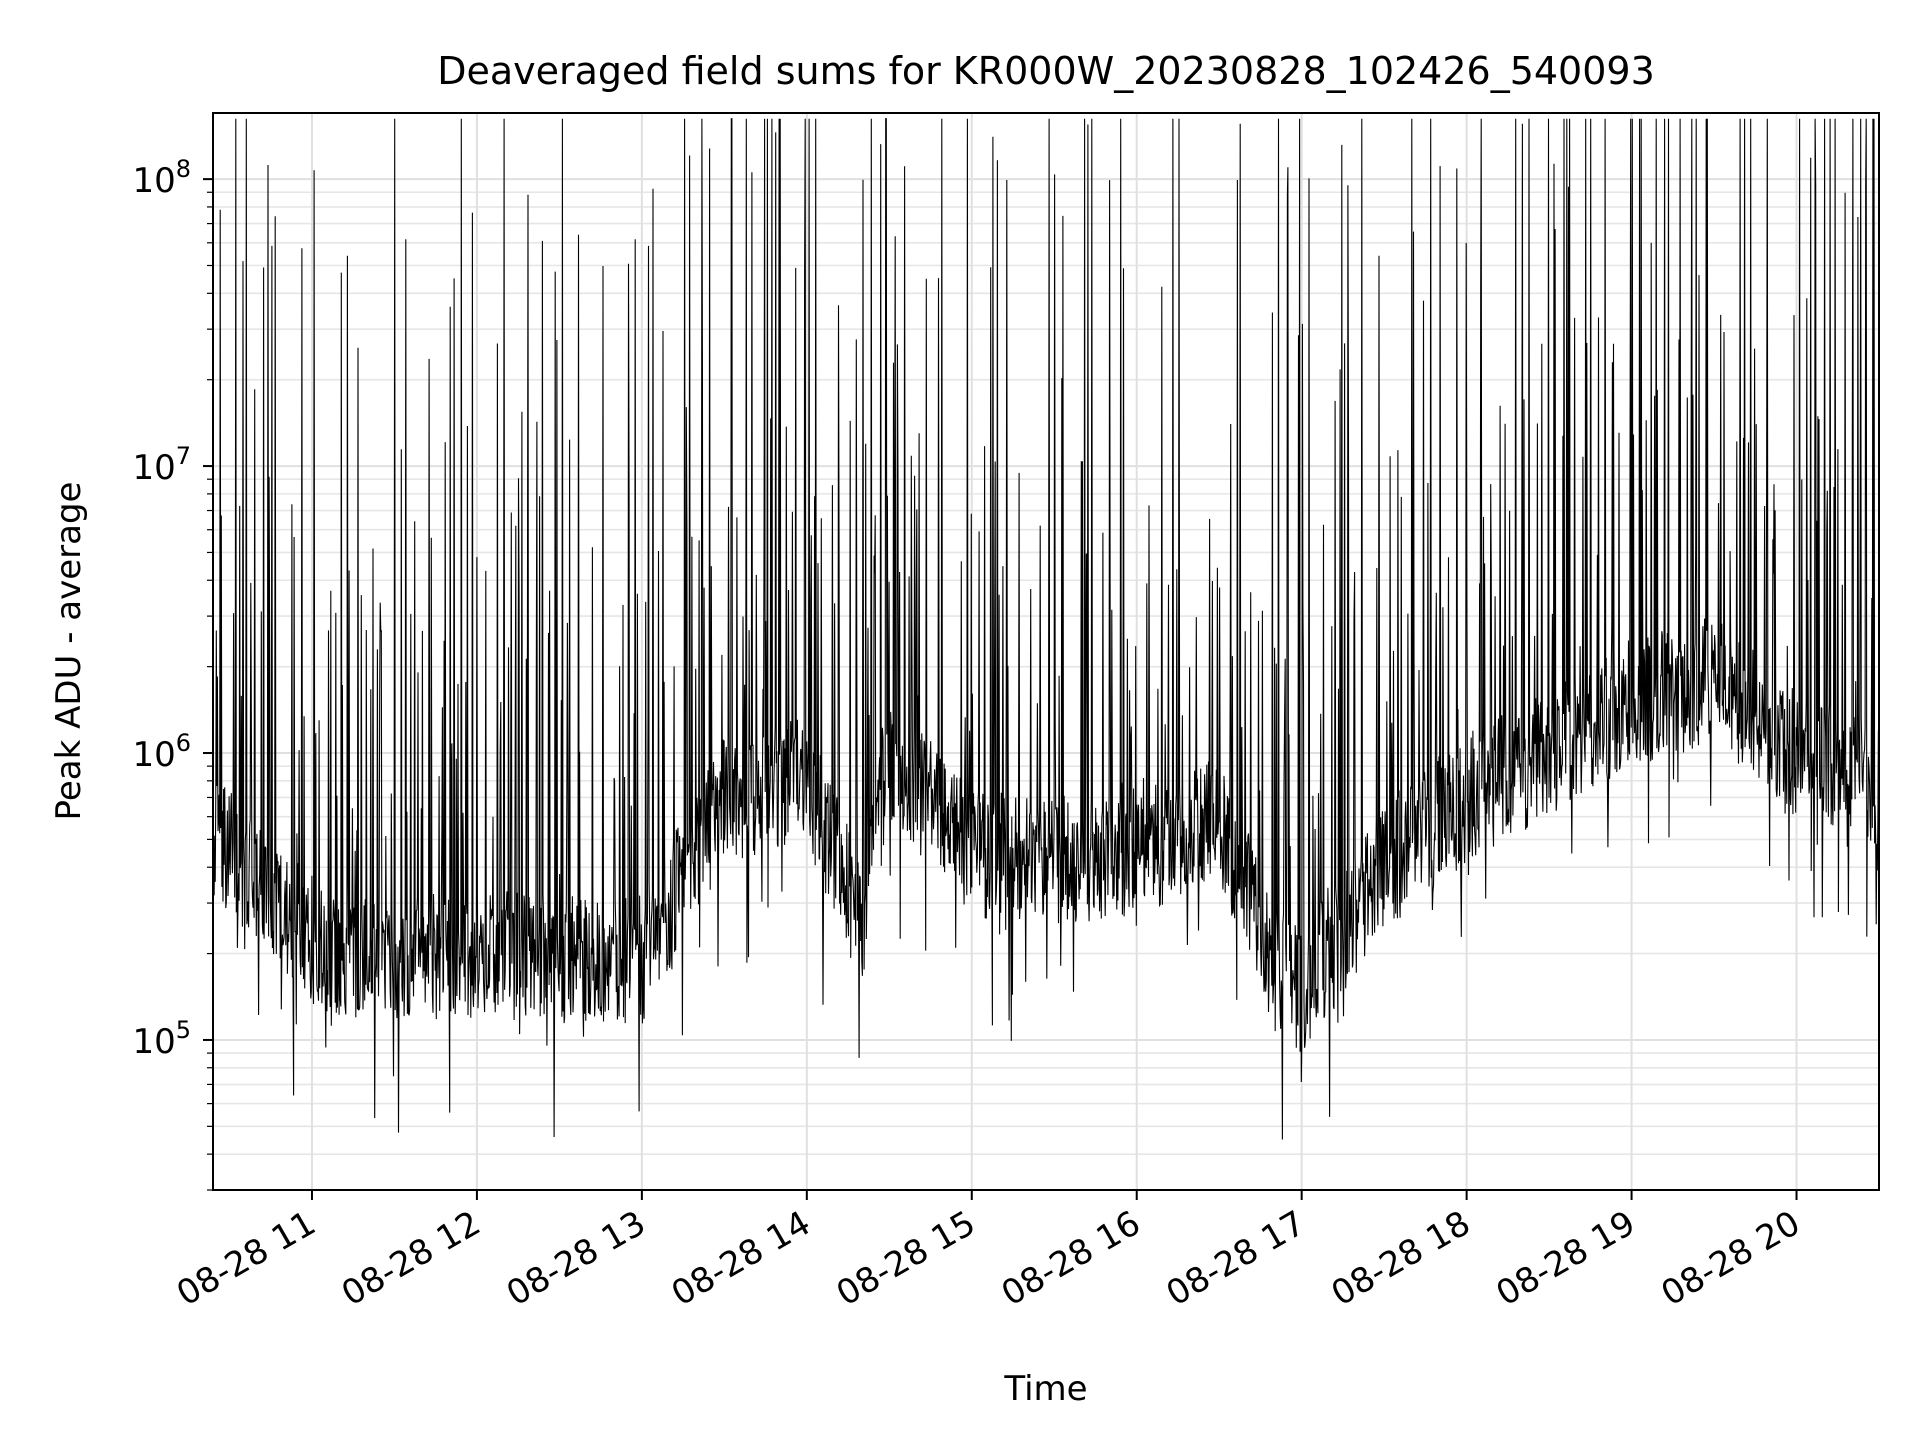  Describe the element at coordinates (1401, 1258) in the screenshot. I see `x-tick-label: 08-28 18` at that location.